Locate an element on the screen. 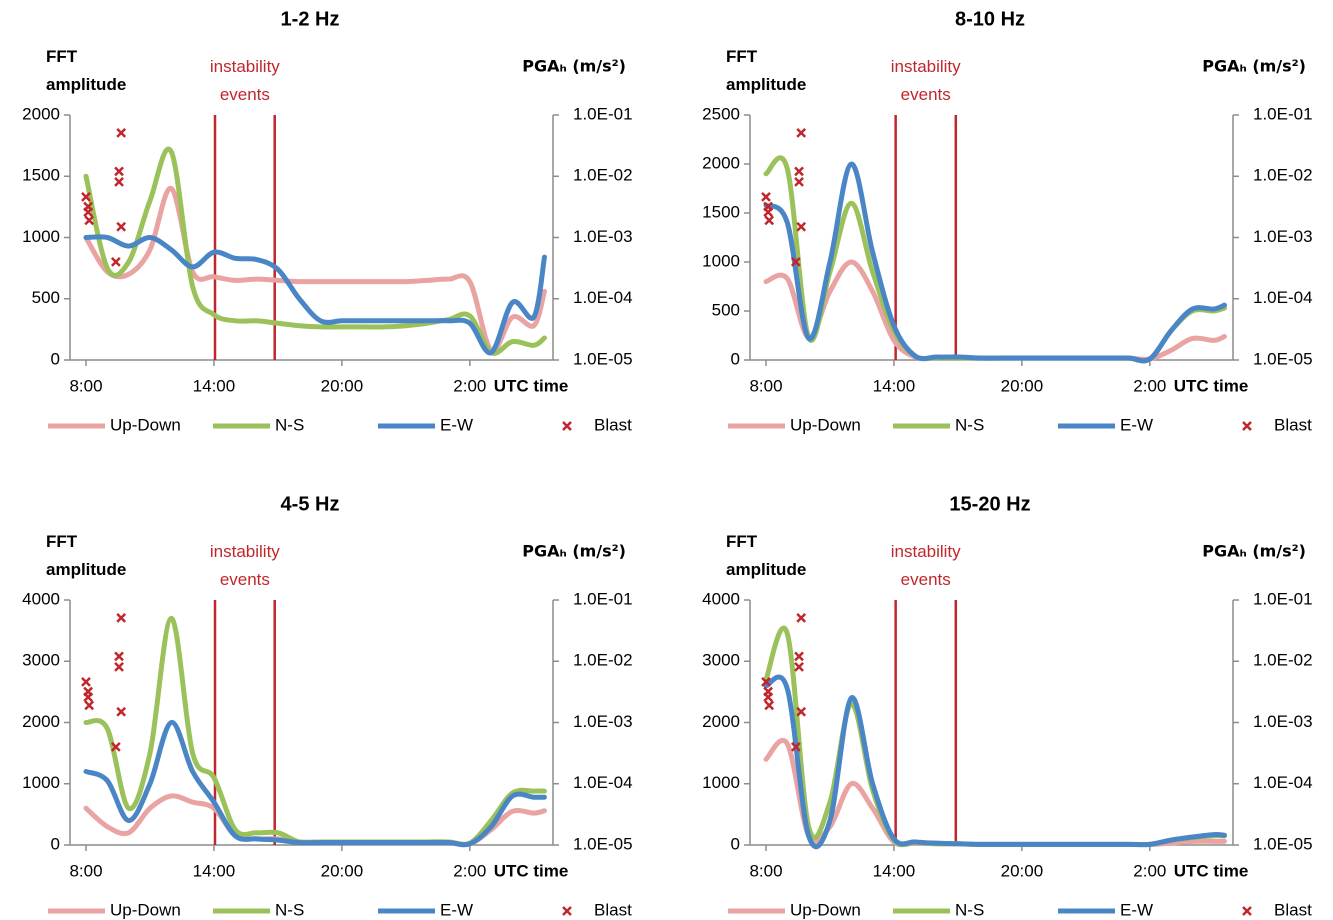  legend-label: N-S is located at coordinates (969, 909).